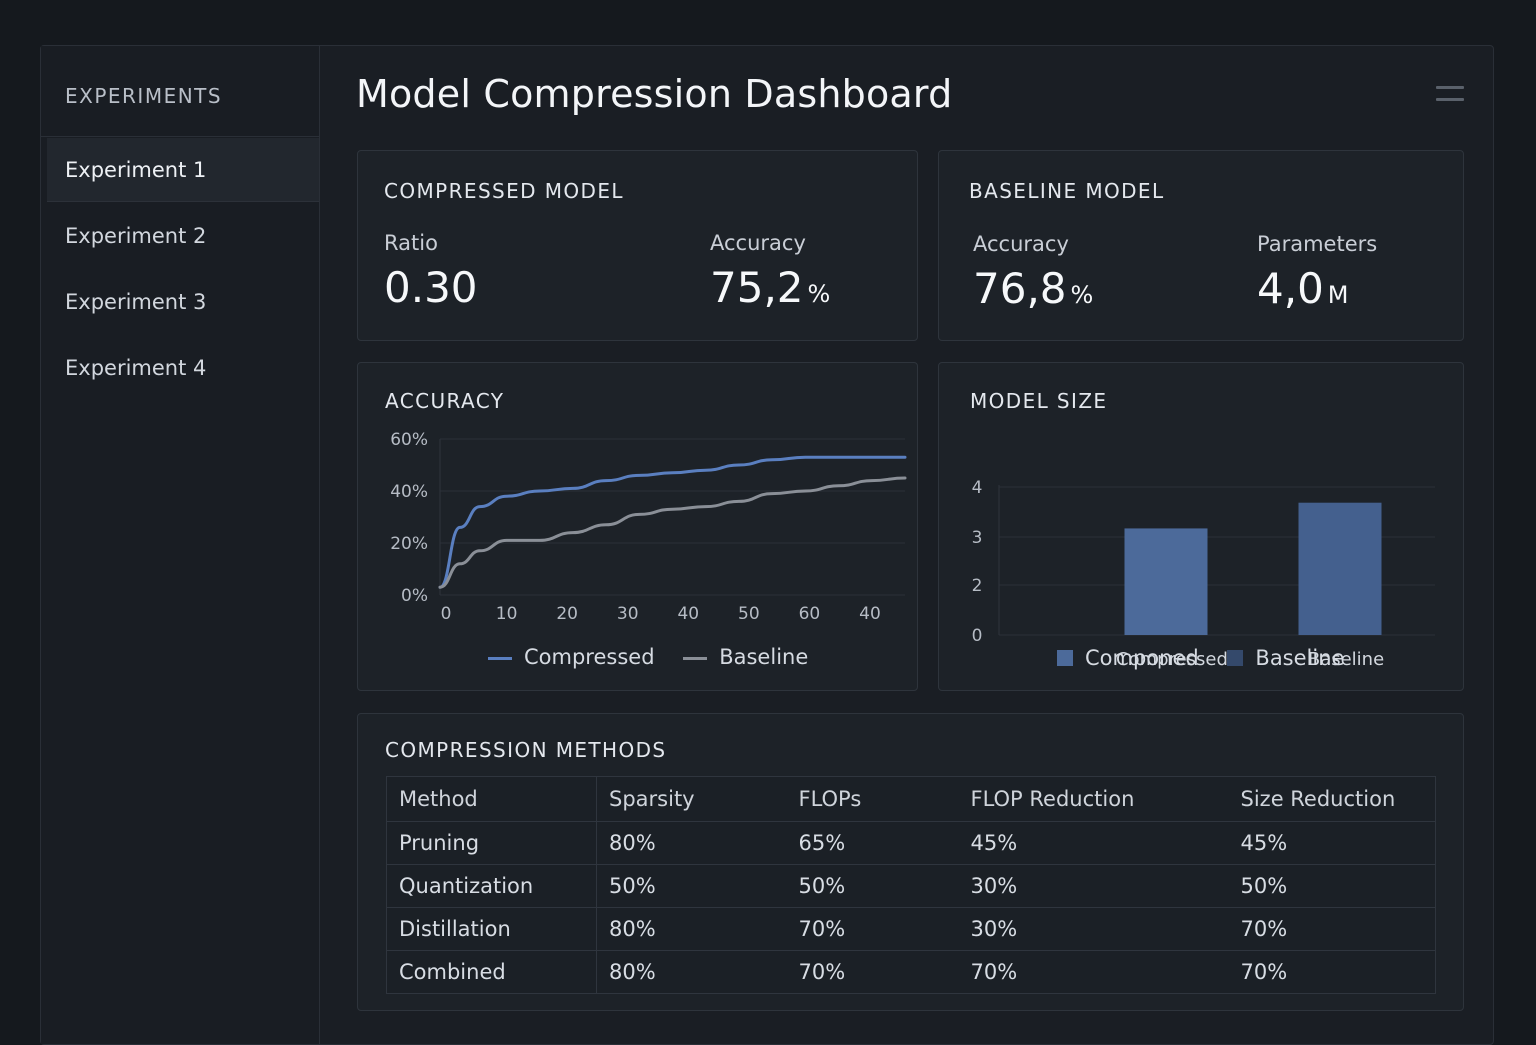 The width and height of the screenshot is (1536, 1045). I want to click on y-tick-label: 0%, so click(414, 596).